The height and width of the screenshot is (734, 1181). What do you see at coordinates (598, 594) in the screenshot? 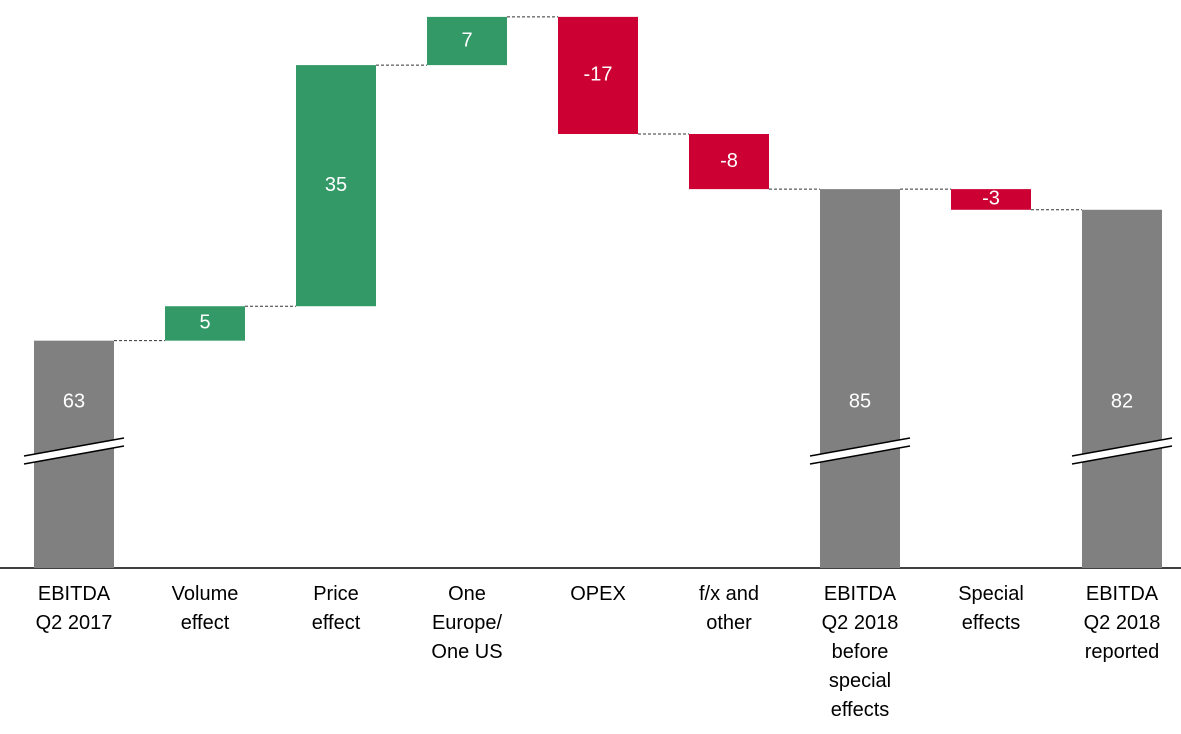
I see `x-tick-label: OPEX` at bounding box center [598, 594].